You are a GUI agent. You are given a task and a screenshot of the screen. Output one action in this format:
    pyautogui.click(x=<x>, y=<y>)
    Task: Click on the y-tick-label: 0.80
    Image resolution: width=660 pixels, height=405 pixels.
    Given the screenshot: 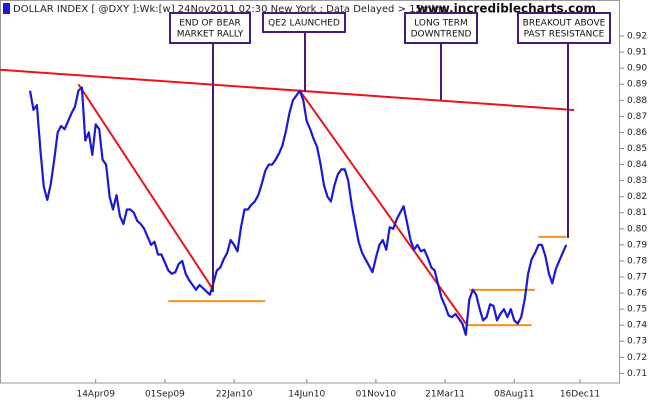 What is the action you would take?
    pyautogui.click(x=637, y=229)
    